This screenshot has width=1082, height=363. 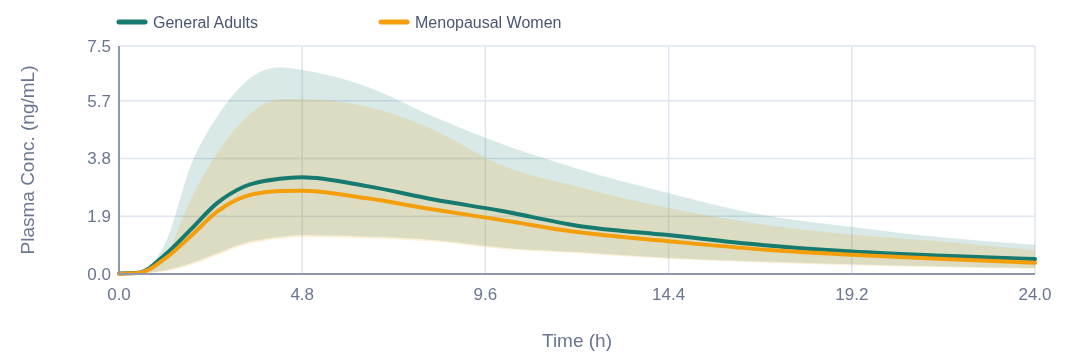 What do you see at coordinates (1035, 294) in the screenshot?
I see `x-tick-label: 24.0` at bounding box center [1035, 294].